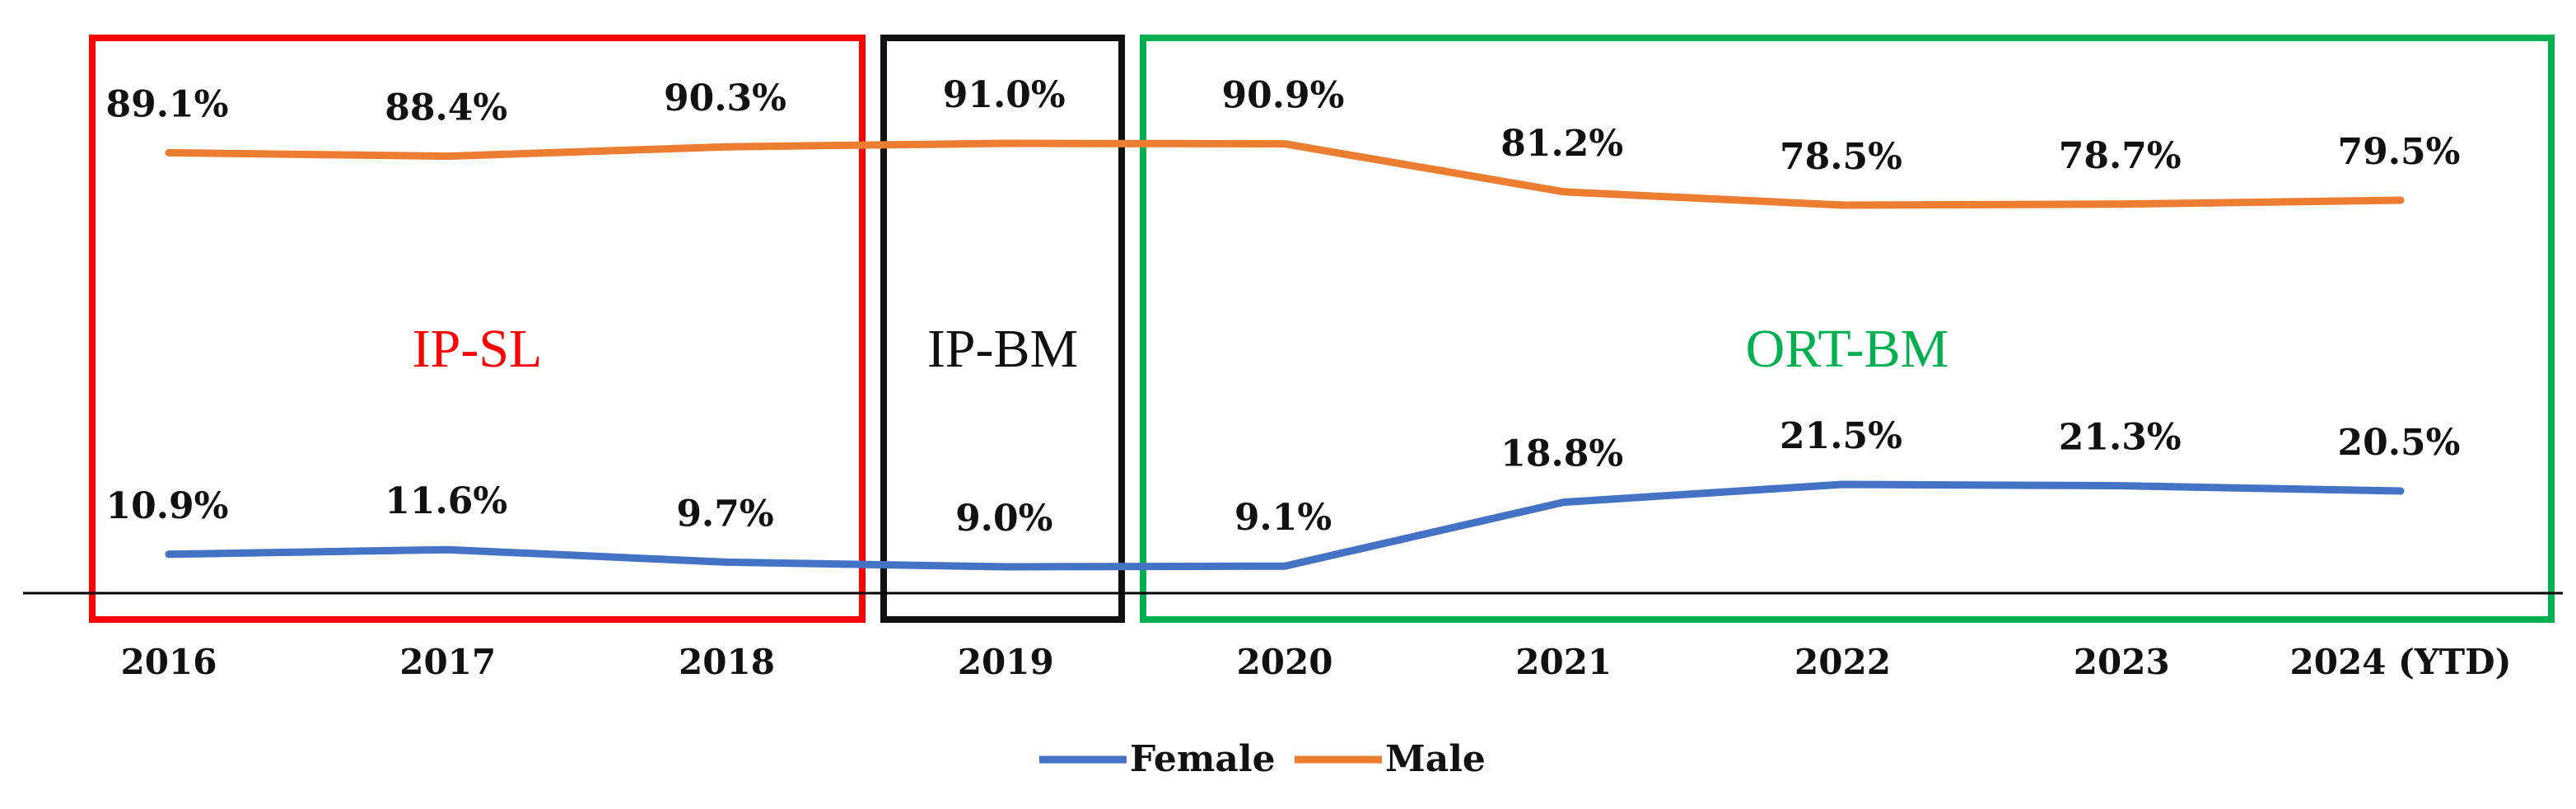  What do you see at coordinates (2122, 662) in the screenshot?
I see `x-tick-label-7: 2023` at bounding box center [2122, 662].